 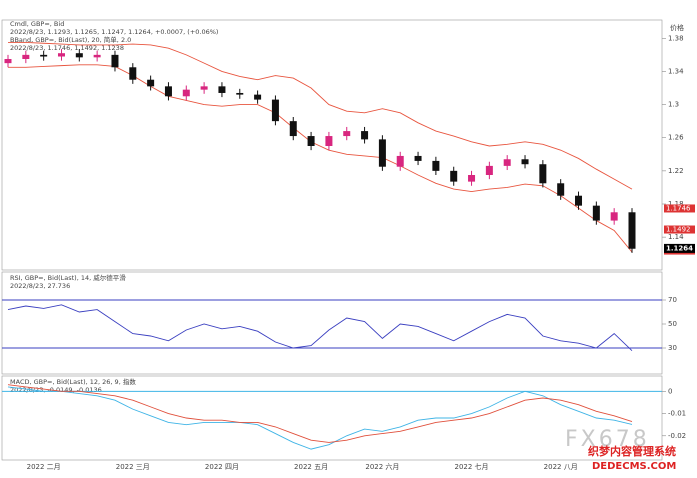 I want to click on panel-header: MACD, GBP=, Bid(Last), 12, 26, 9, 指数, so click(x=73, y=381).